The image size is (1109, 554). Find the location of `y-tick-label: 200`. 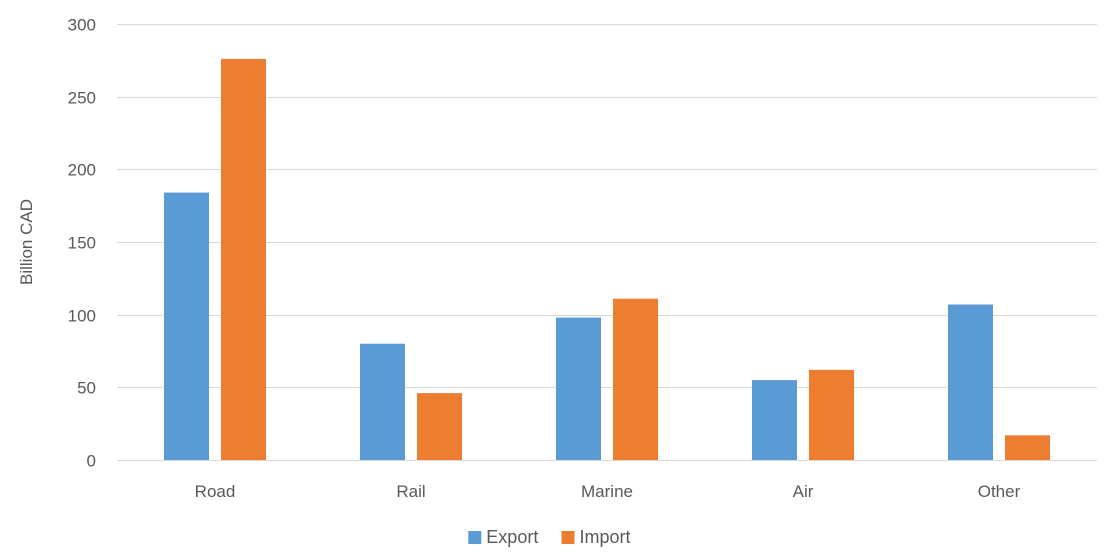

y-tick-label: 200 is located at coordinates (82, 170).